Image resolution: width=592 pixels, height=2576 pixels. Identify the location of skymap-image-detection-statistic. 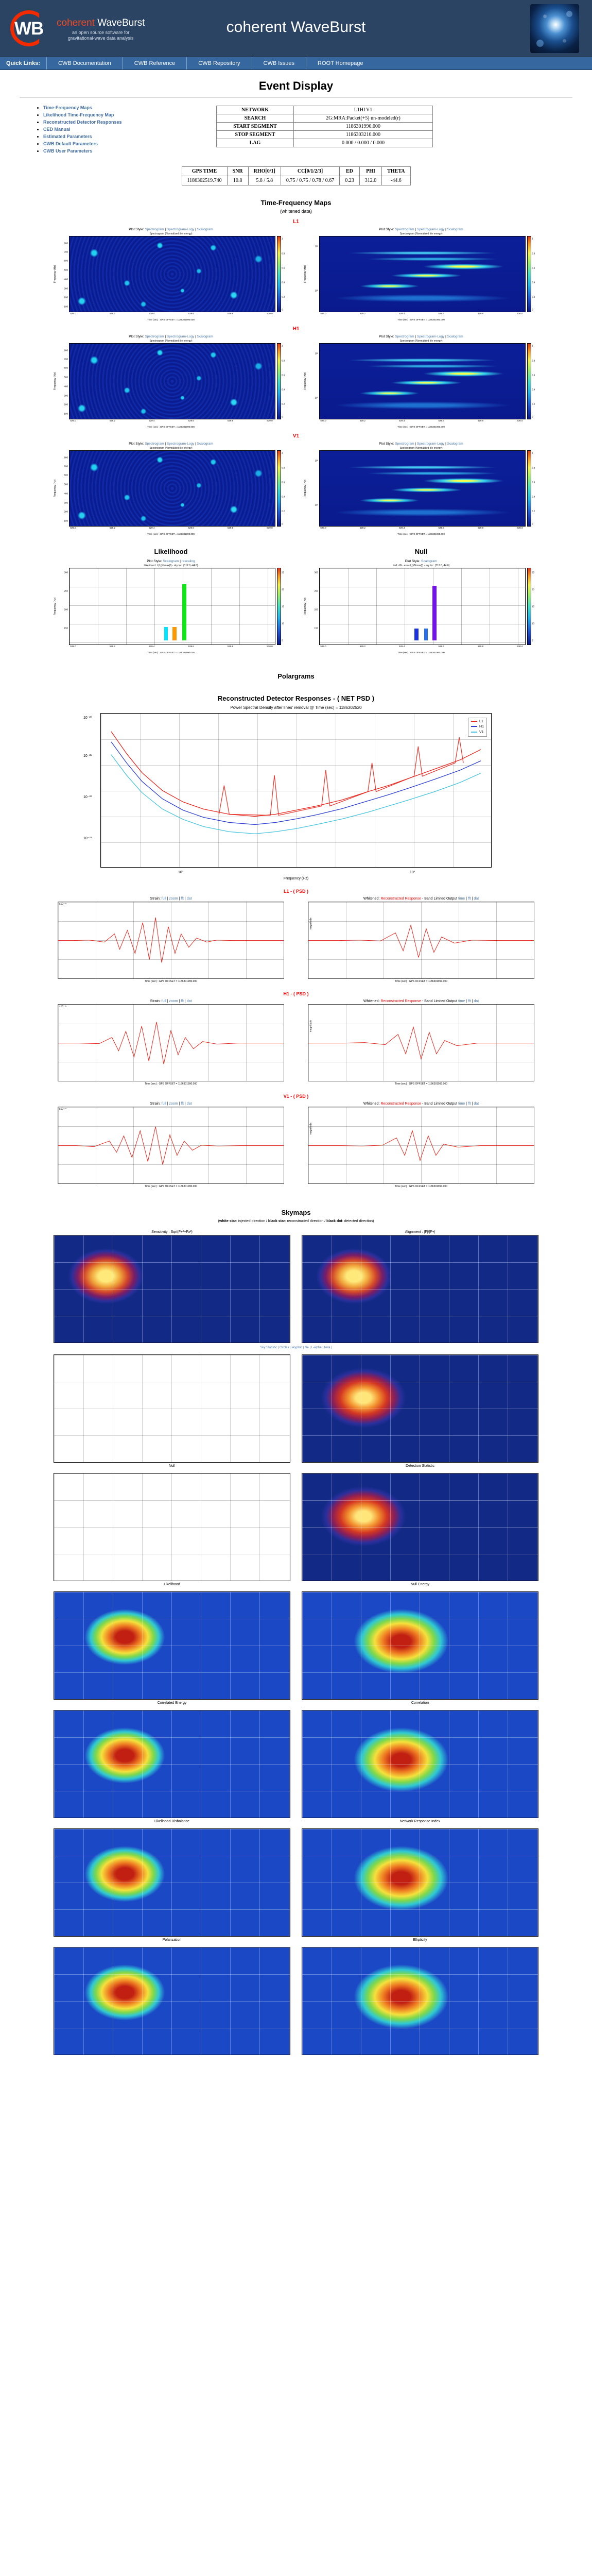
(420, 1408).